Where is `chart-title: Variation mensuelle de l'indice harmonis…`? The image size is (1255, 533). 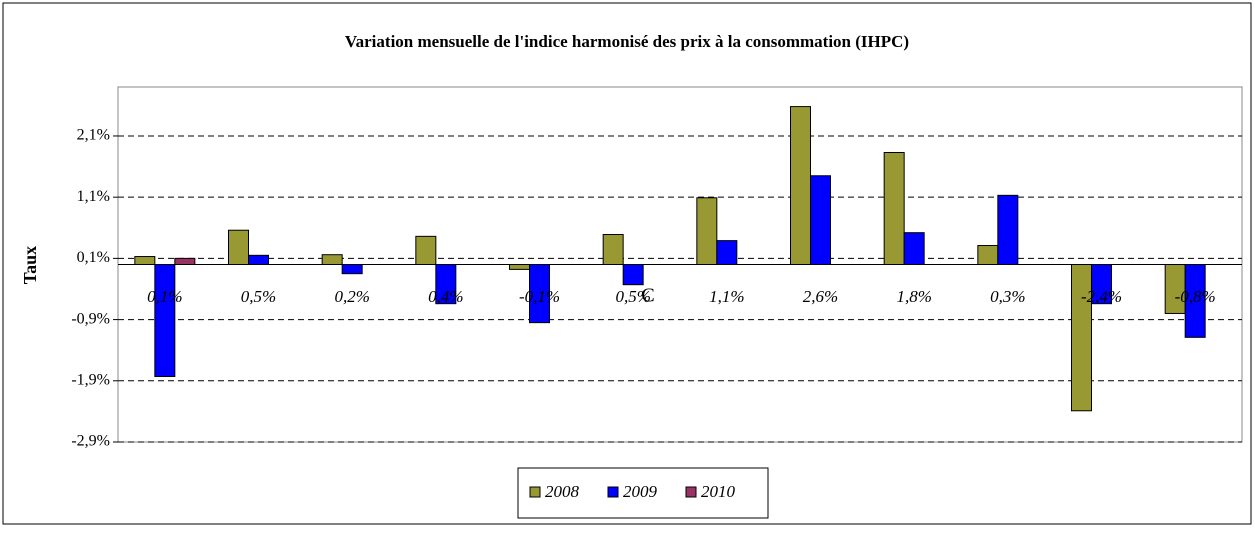
chart-title: Variation mensuelle de l'indice harmonis… is located at coordinates (627, 41).